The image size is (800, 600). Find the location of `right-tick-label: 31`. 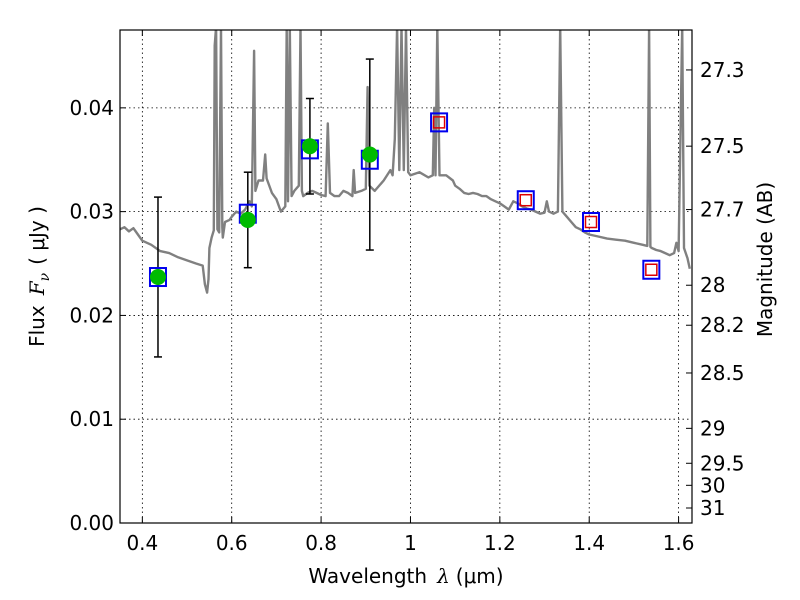

right-tick-label: 31 is located at coordinates (712, 508).